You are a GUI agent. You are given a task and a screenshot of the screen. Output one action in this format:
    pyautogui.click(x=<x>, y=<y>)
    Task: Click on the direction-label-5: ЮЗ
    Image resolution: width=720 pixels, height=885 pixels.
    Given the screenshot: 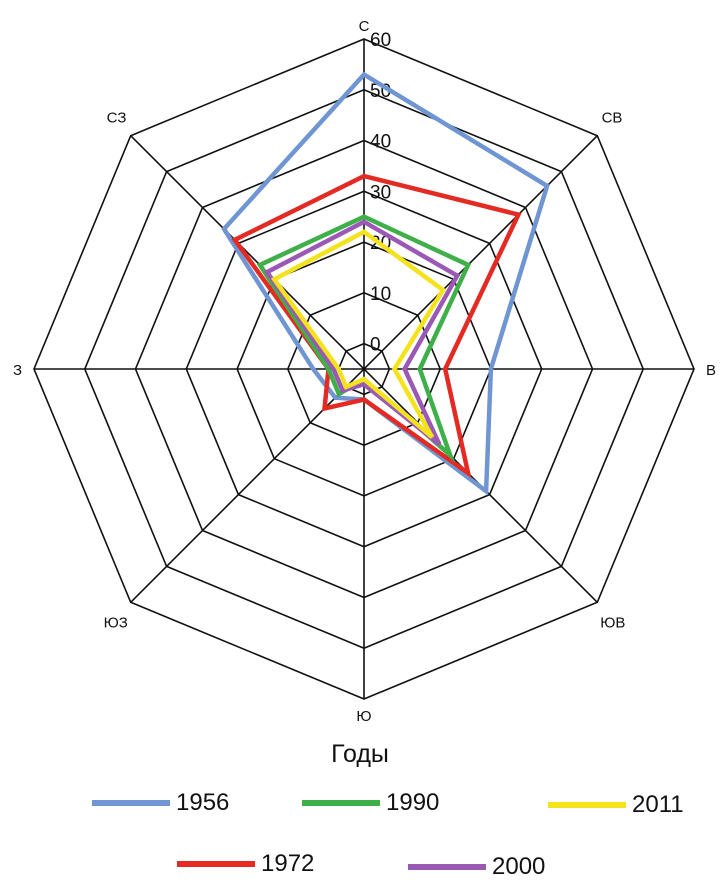 What is the action you would take?
    pyautogui.click(x=116, y=623)
    